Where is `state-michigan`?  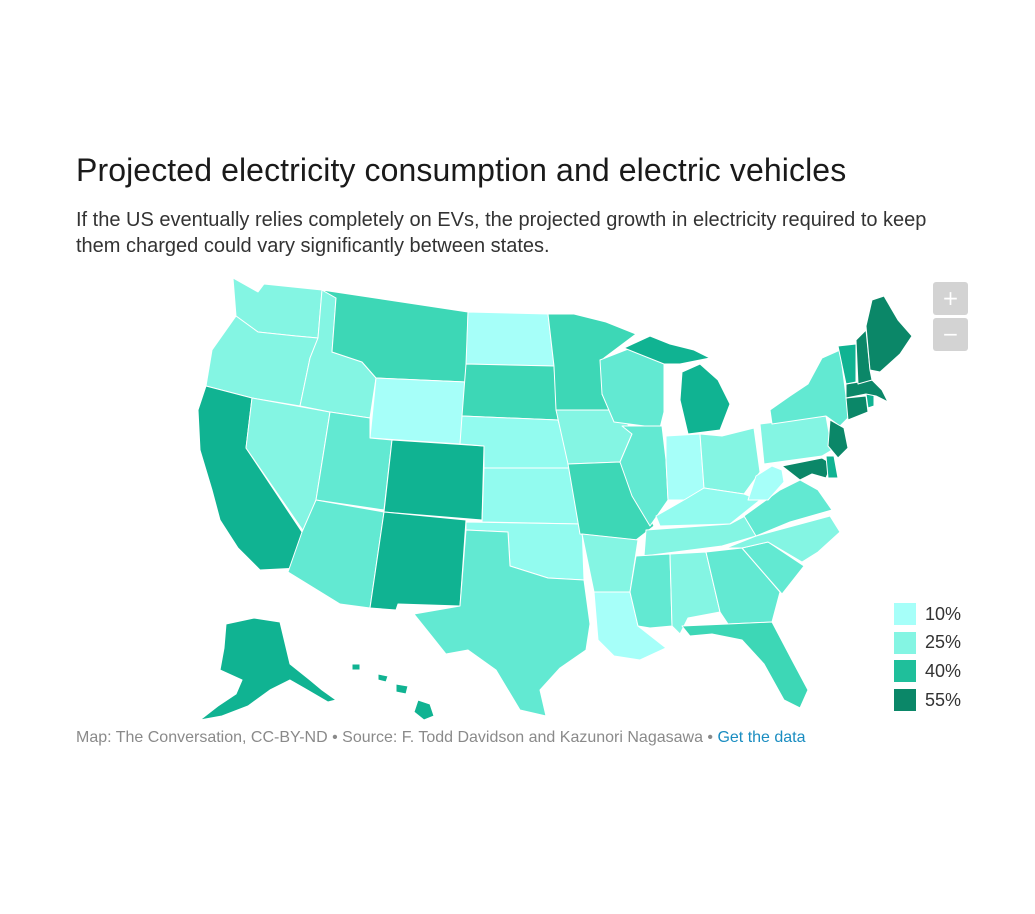 state-michigan is located at coordinates (705, 399).